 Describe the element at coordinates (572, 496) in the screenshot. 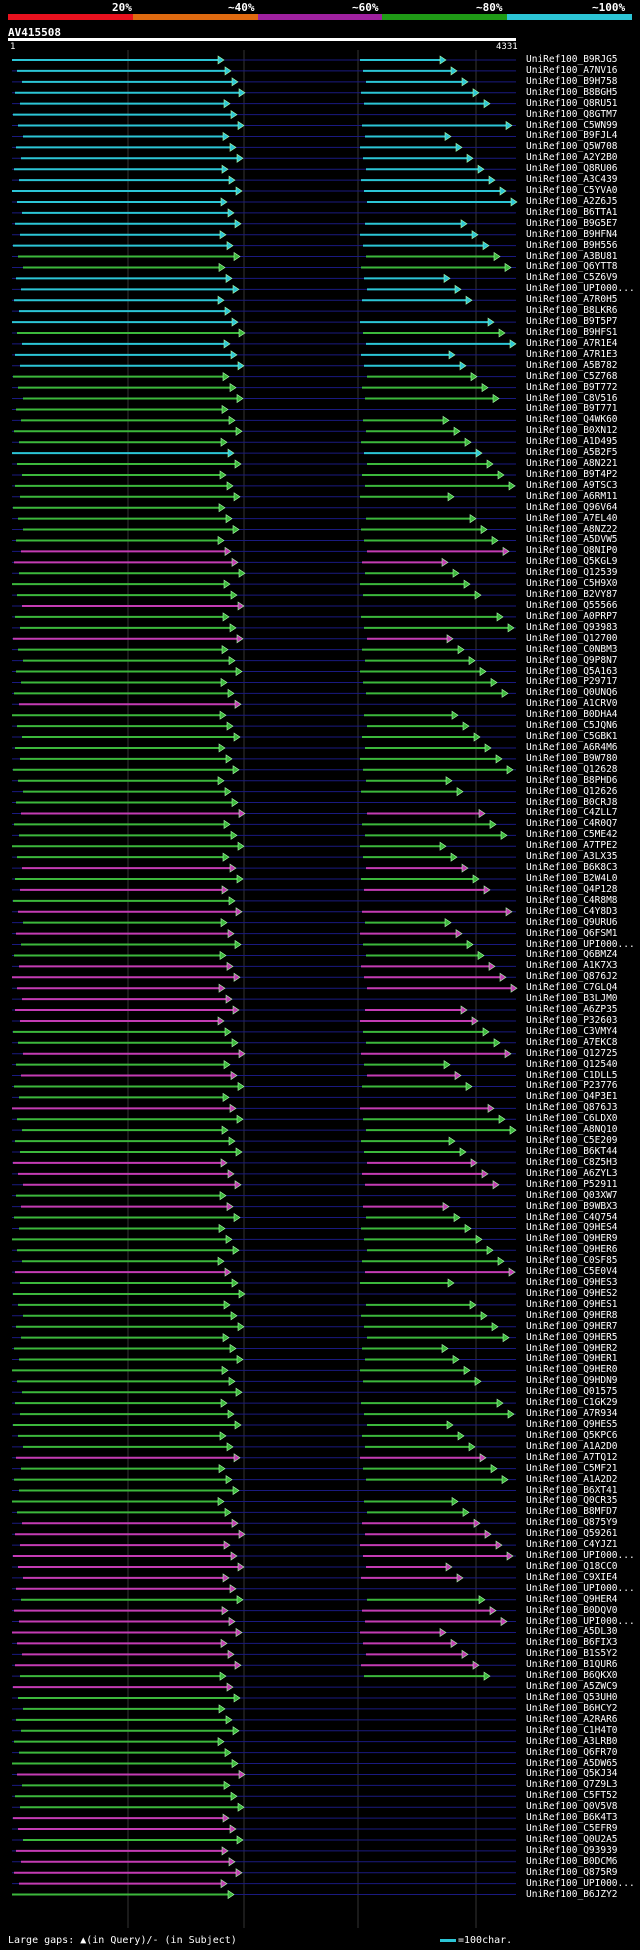

I see `hit-label: UniRef100_A6RM11` at that location.